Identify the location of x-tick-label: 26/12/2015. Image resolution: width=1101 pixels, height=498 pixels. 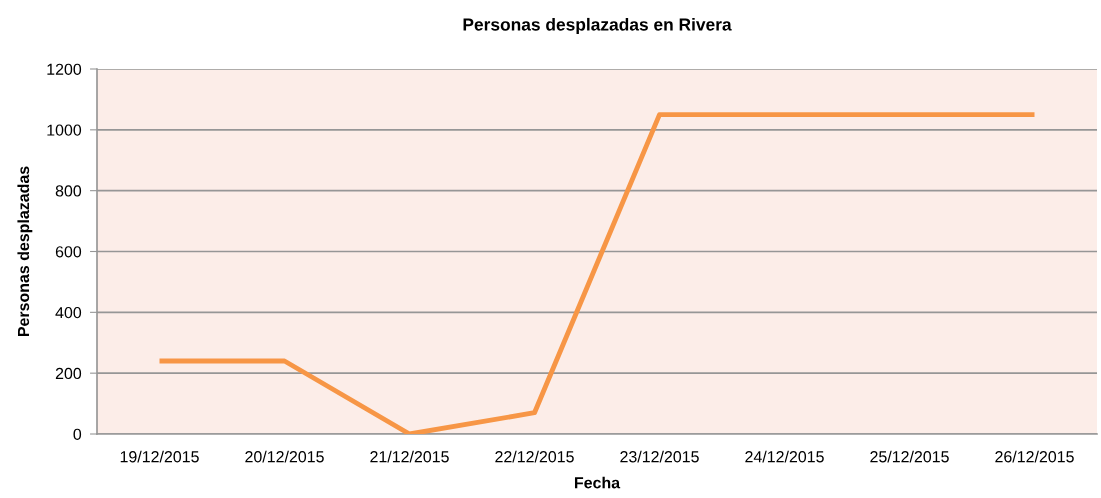
(1034, 456).